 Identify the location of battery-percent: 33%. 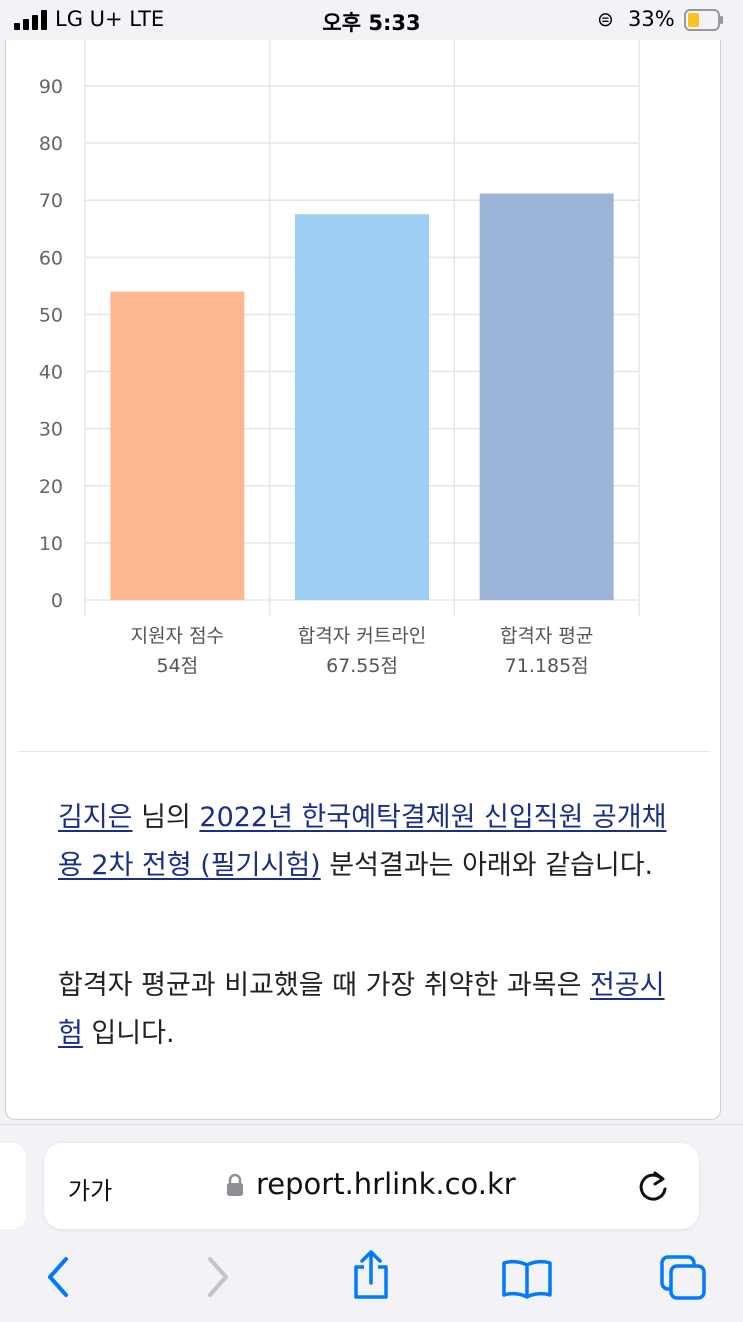
(651, 19).